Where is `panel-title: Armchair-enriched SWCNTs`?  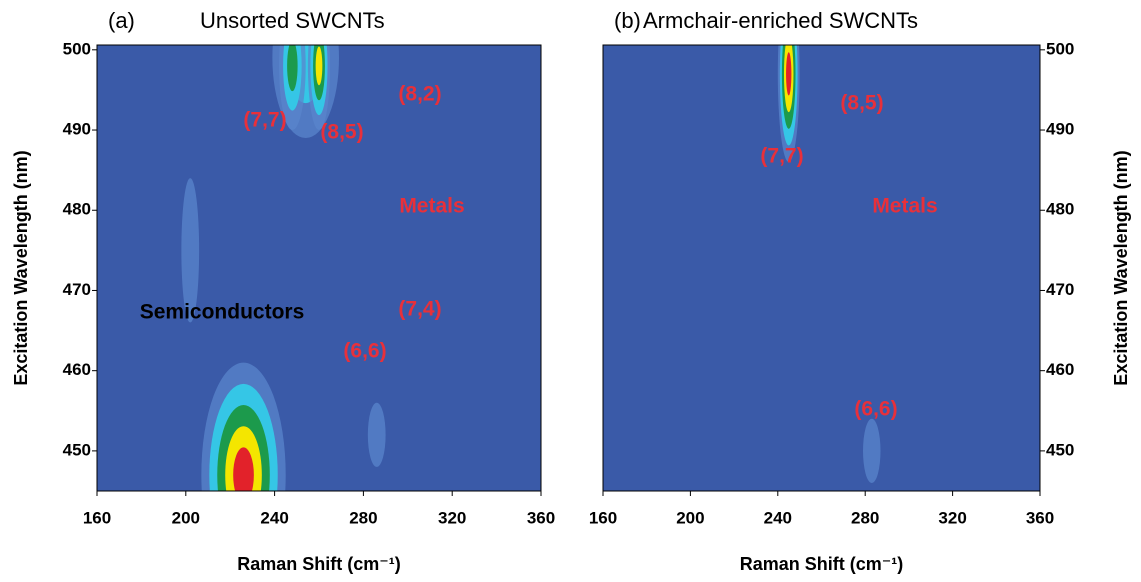 panel-title: Armchair-enriched SWCNTs is located at coordinates (780, 20).